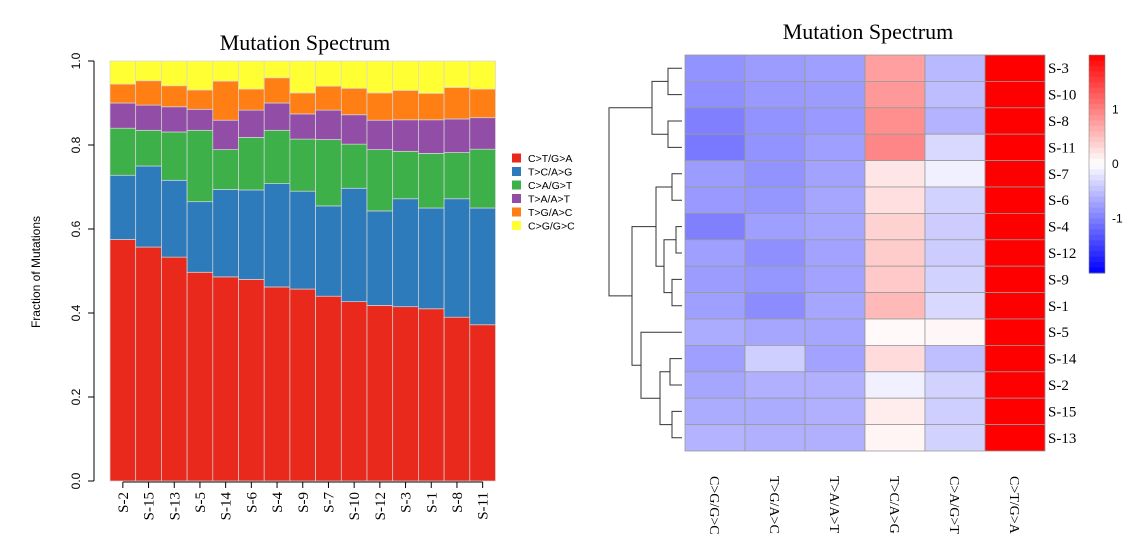 This screenshot has width=1135, height=556. I want to click on bar-x-tick-label: S-3, so click(407, 502).